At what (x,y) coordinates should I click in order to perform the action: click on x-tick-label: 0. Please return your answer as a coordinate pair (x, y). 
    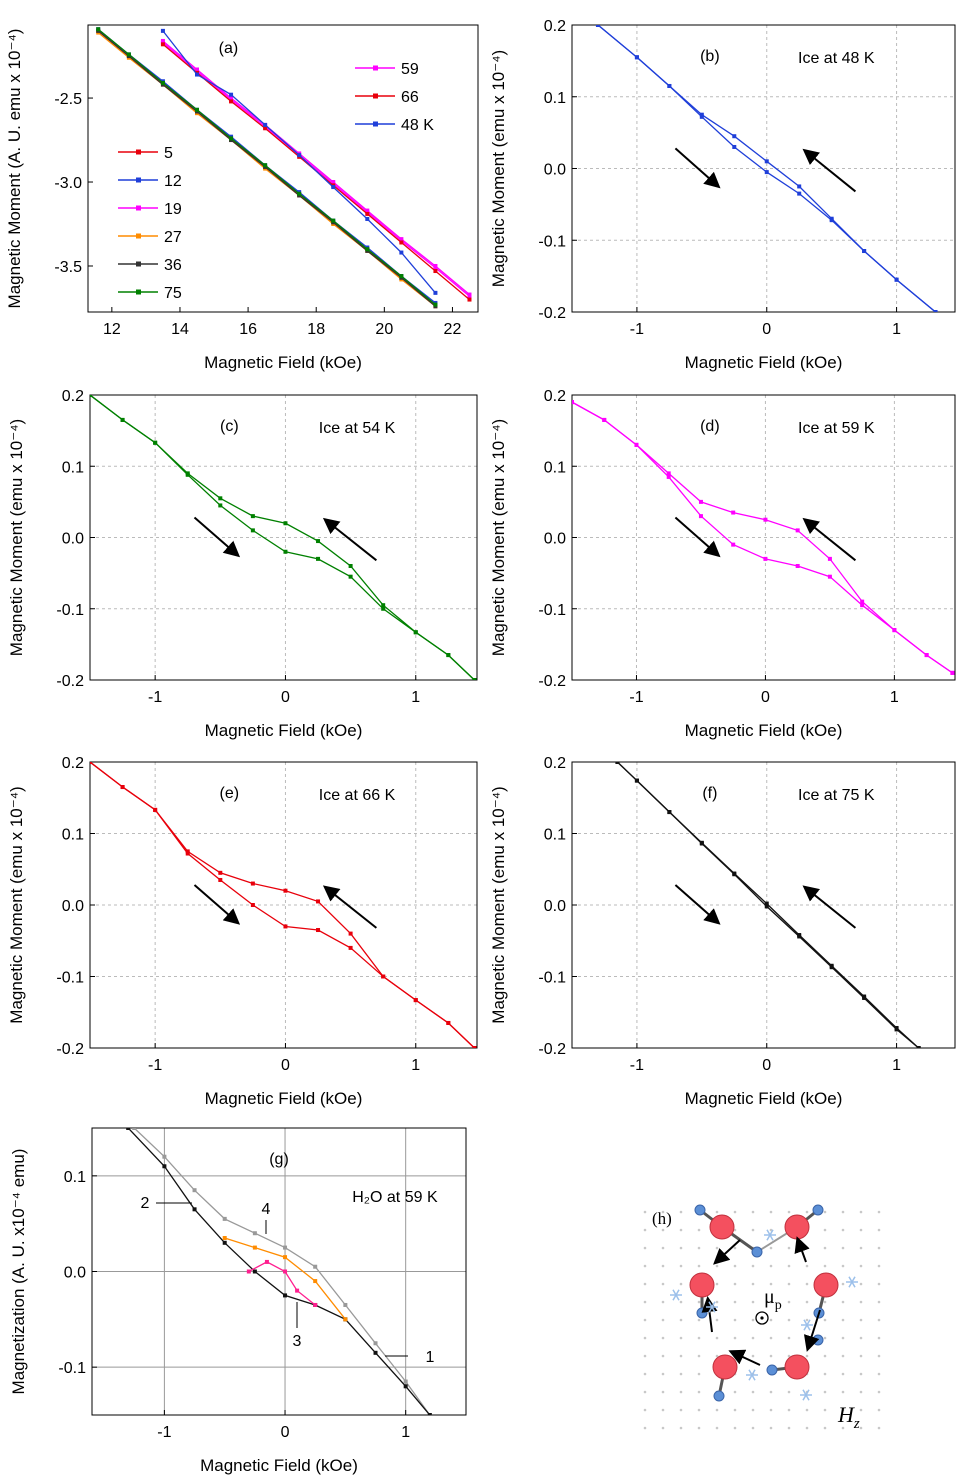
    Looking at the image, I should click on (285, 1432).